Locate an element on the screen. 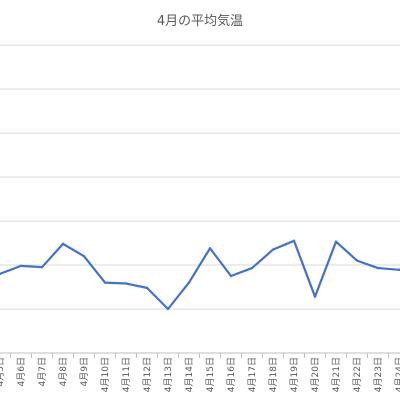  x-tick-label: 4月9日 is located at coordinates (84, 371).